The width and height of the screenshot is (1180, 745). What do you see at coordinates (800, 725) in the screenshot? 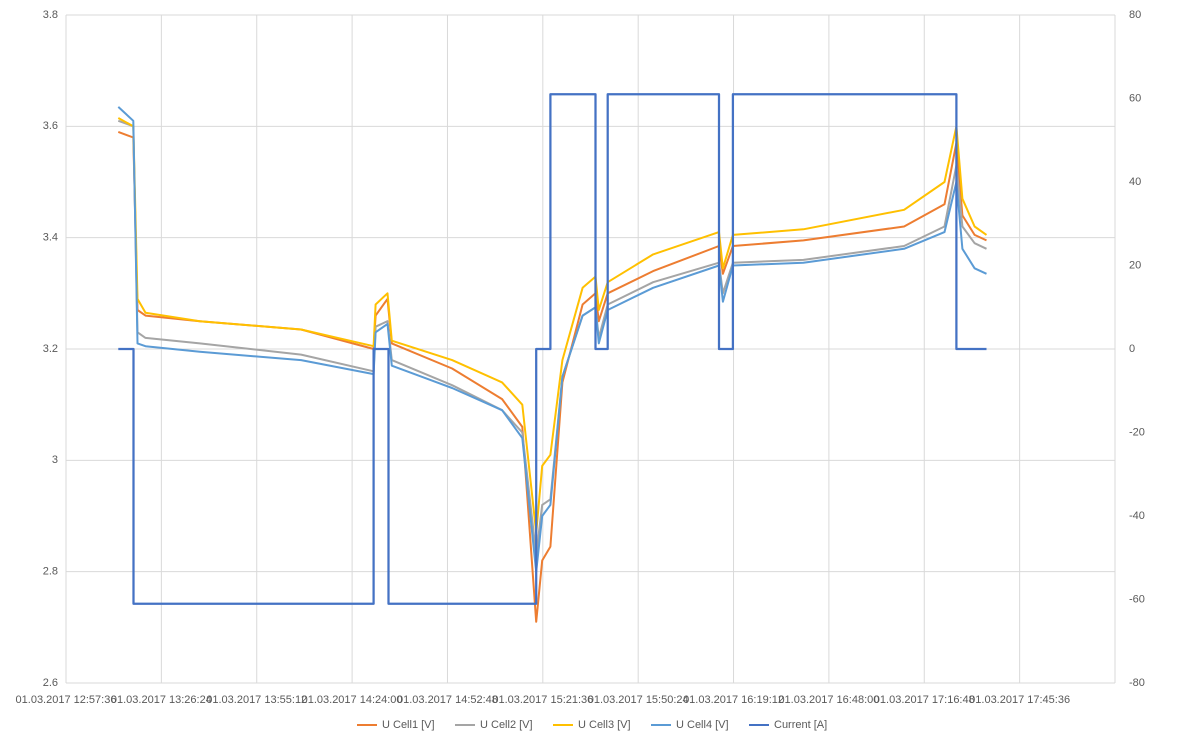
I see `legend-label: Current [A]` at bounding box center [800, 725].